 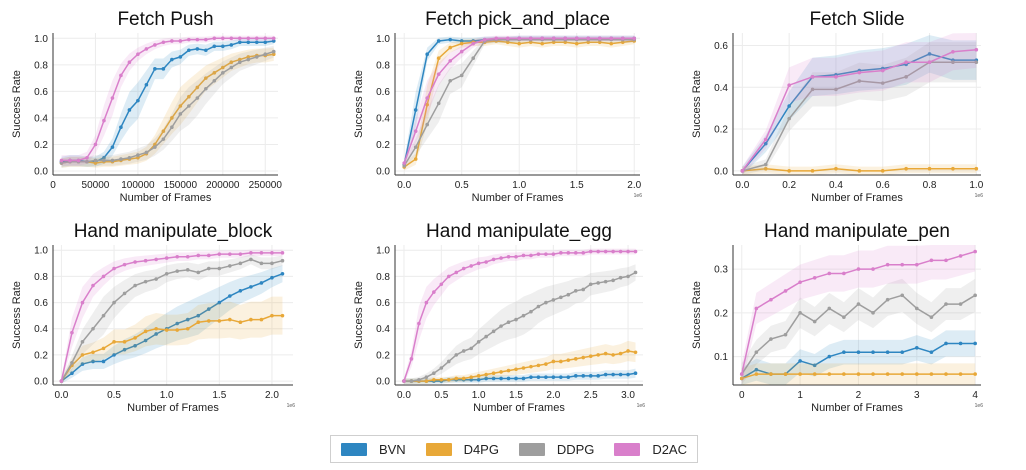 I want to click on chart-fetch-pick-and-place-series-ddpg-point, so click(x=461, y=75).